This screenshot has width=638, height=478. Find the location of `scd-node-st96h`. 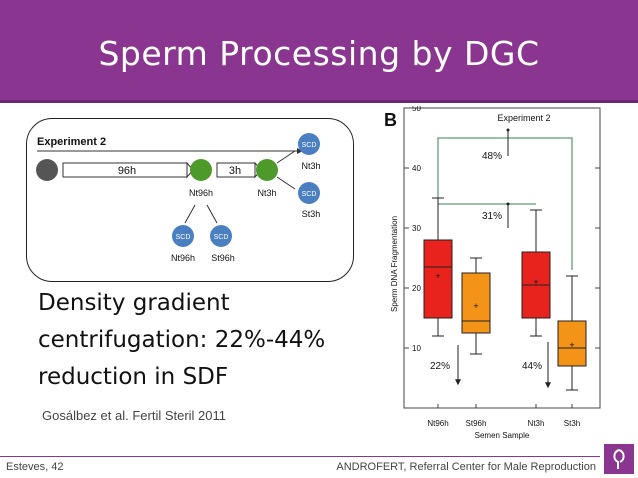

scd-node-st96h is located at coordinates (221, 236).